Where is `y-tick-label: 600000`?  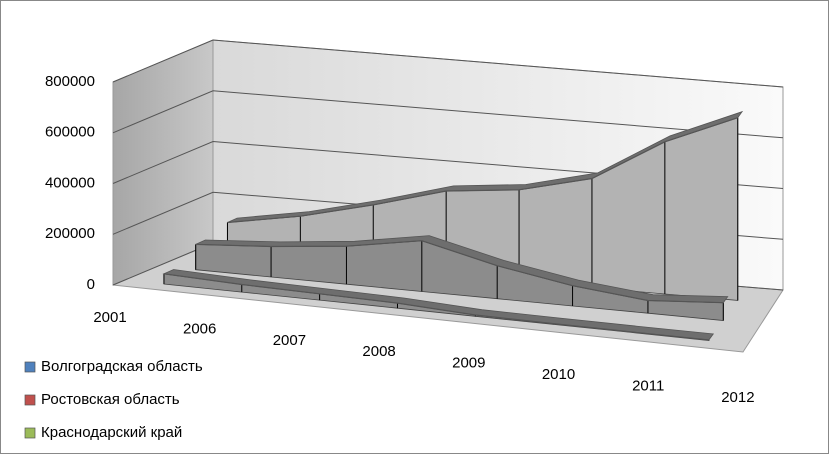 y-tick-label: 600000 is located at coordinates (70, 132).